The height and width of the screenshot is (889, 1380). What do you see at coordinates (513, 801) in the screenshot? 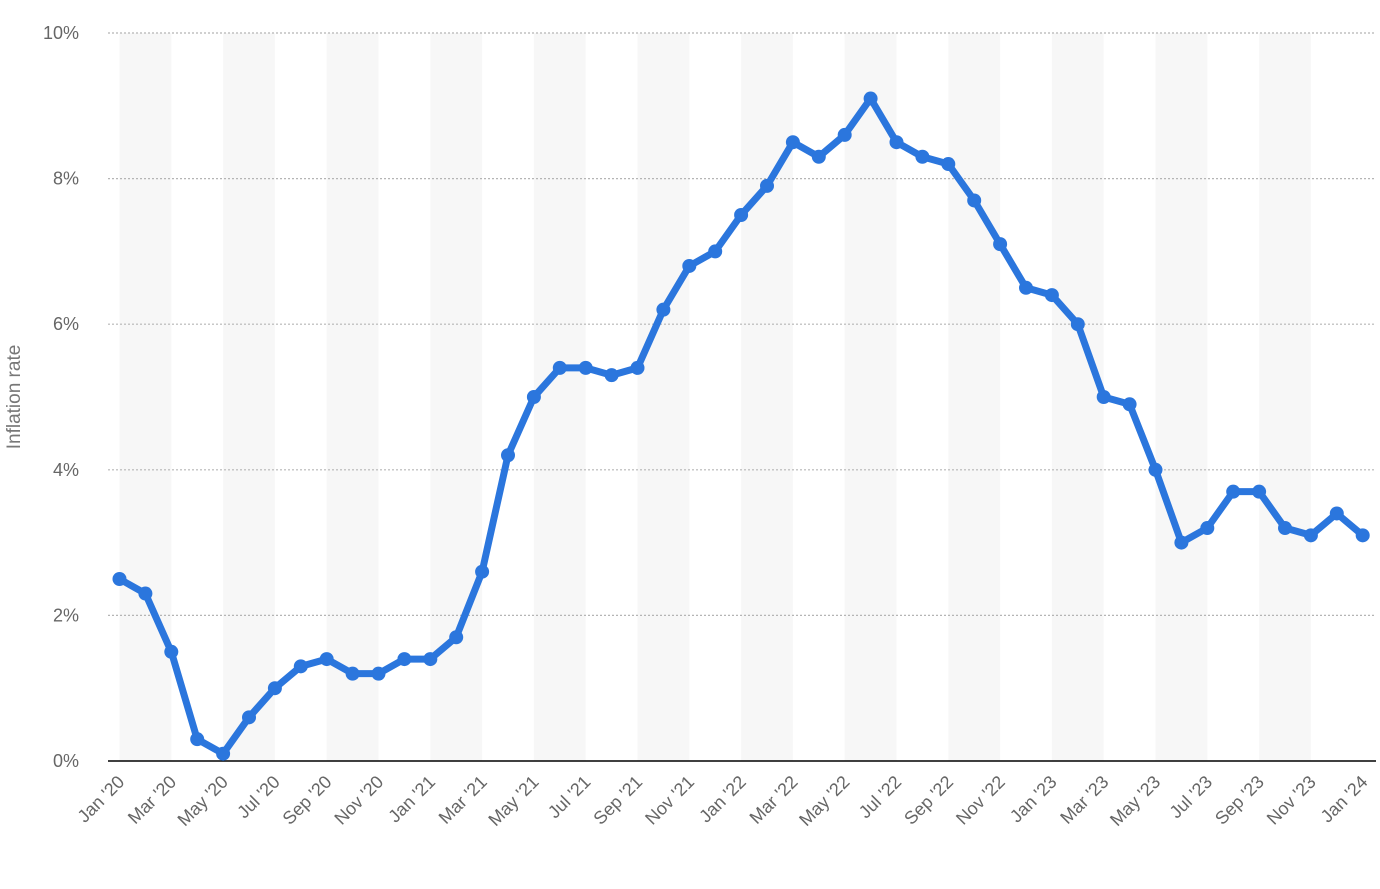
I see `x-tick-label: May '21` at bounding box center [513, 801].